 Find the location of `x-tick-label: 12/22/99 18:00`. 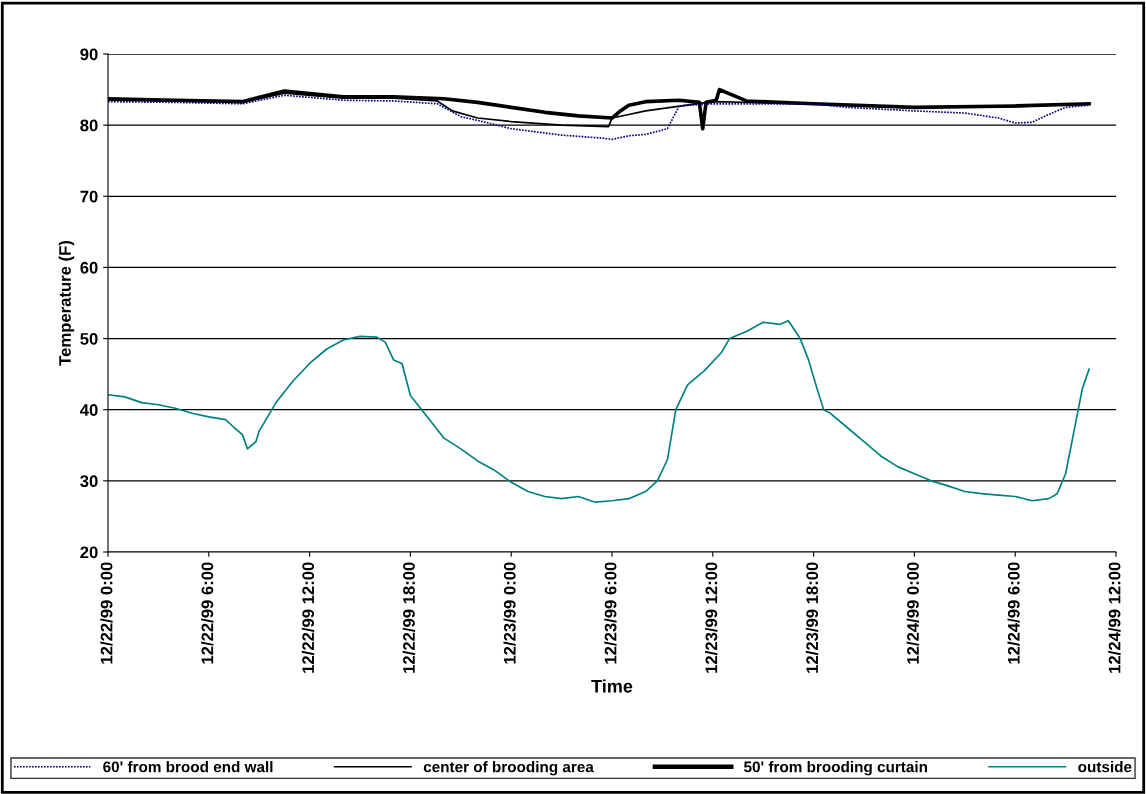

x-tick-label: 12/22/99 18:00 is located at coordinates (409, 617).